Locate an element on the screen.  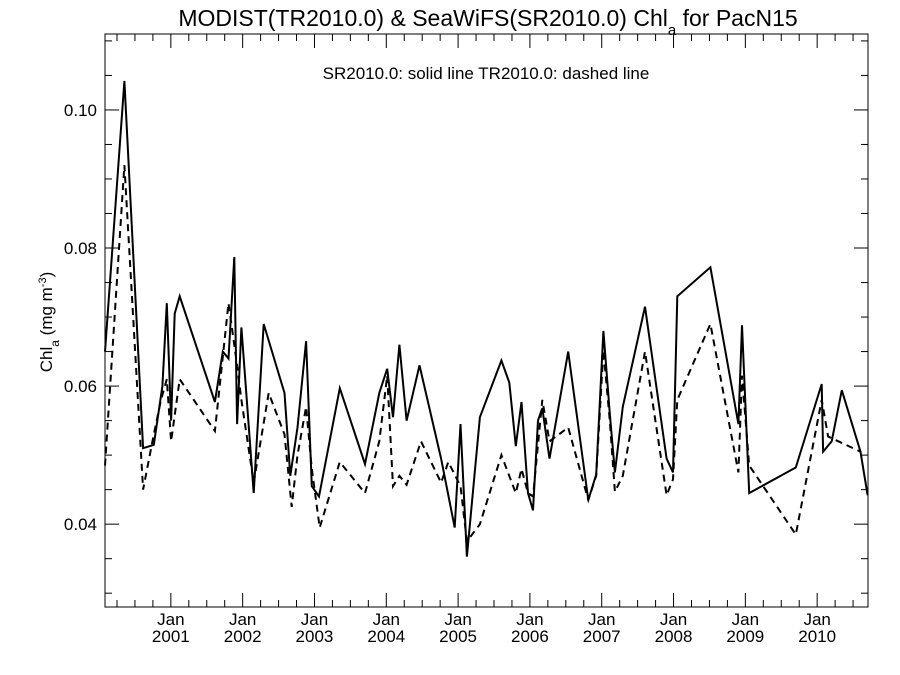
x-tick-label-year: 2008 is located at coordinates (674, 636).